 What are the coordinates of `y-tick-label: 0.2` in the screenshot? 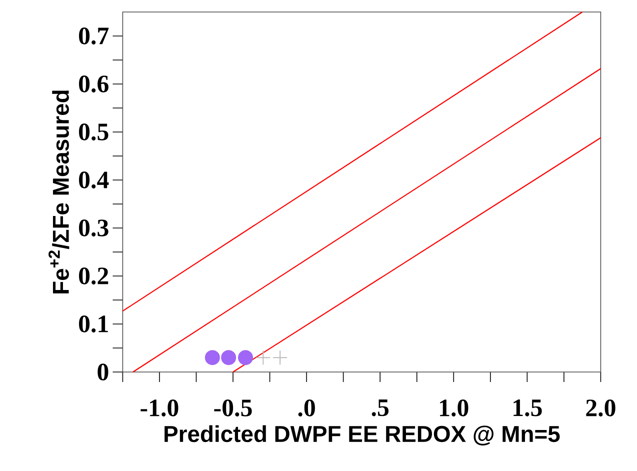 It's located at (93, 276).